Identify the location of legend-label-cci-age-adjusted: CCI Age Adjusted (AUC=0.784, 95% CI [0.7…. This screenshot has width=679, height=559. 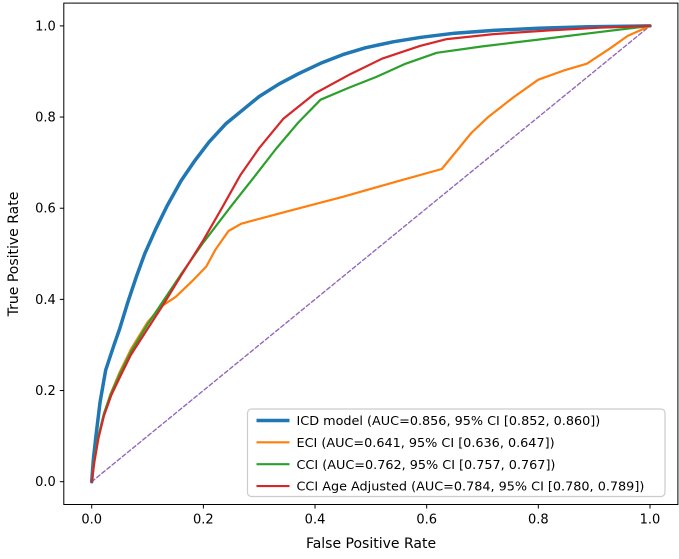
(471, 487).